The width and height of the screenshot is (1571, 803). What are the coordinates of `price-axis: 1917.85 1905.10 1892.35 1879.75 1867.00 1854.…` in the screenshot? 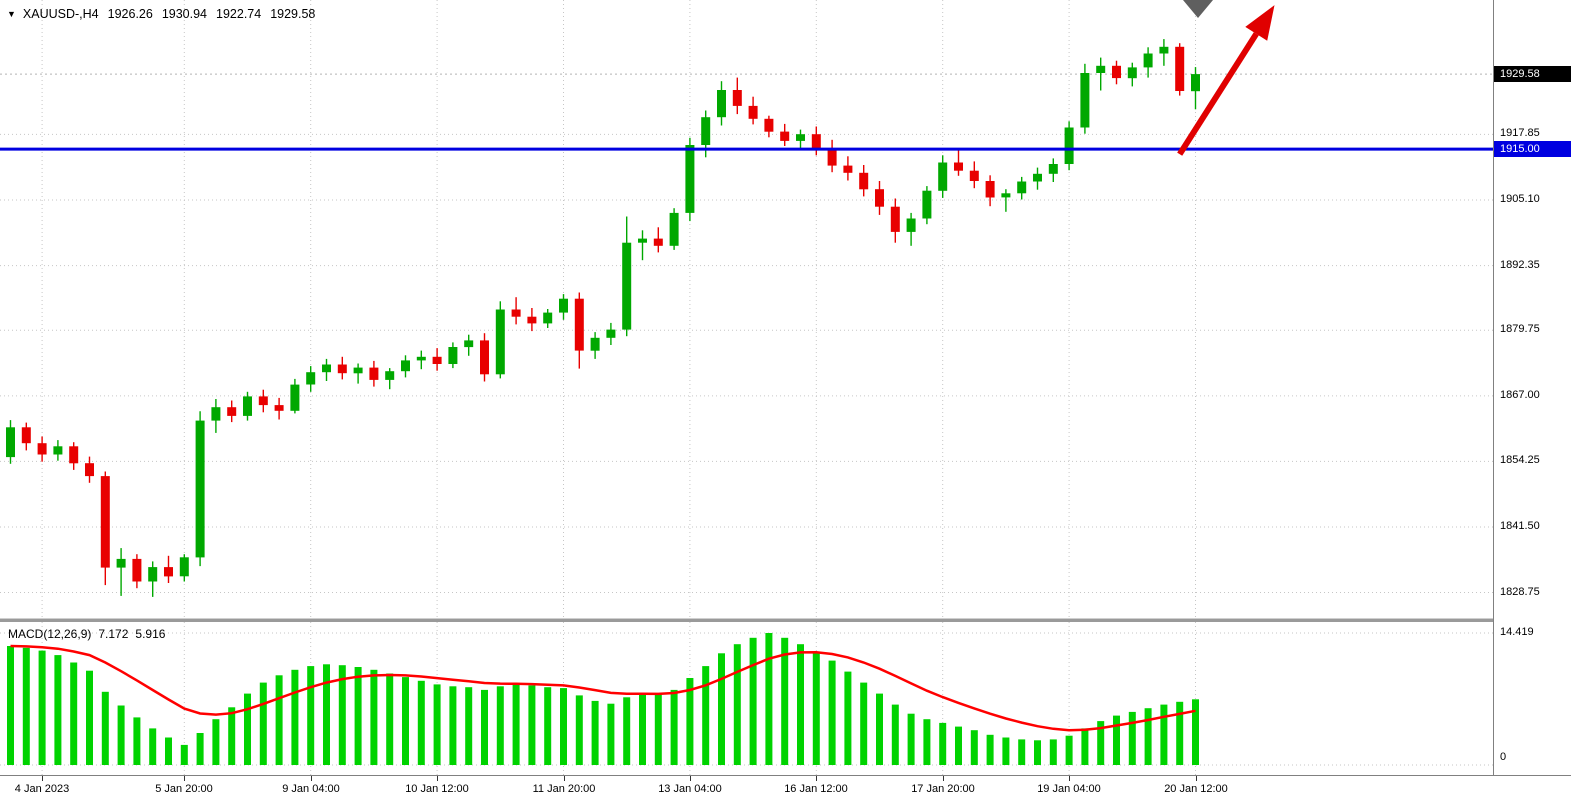 It's located at (1532, 401).